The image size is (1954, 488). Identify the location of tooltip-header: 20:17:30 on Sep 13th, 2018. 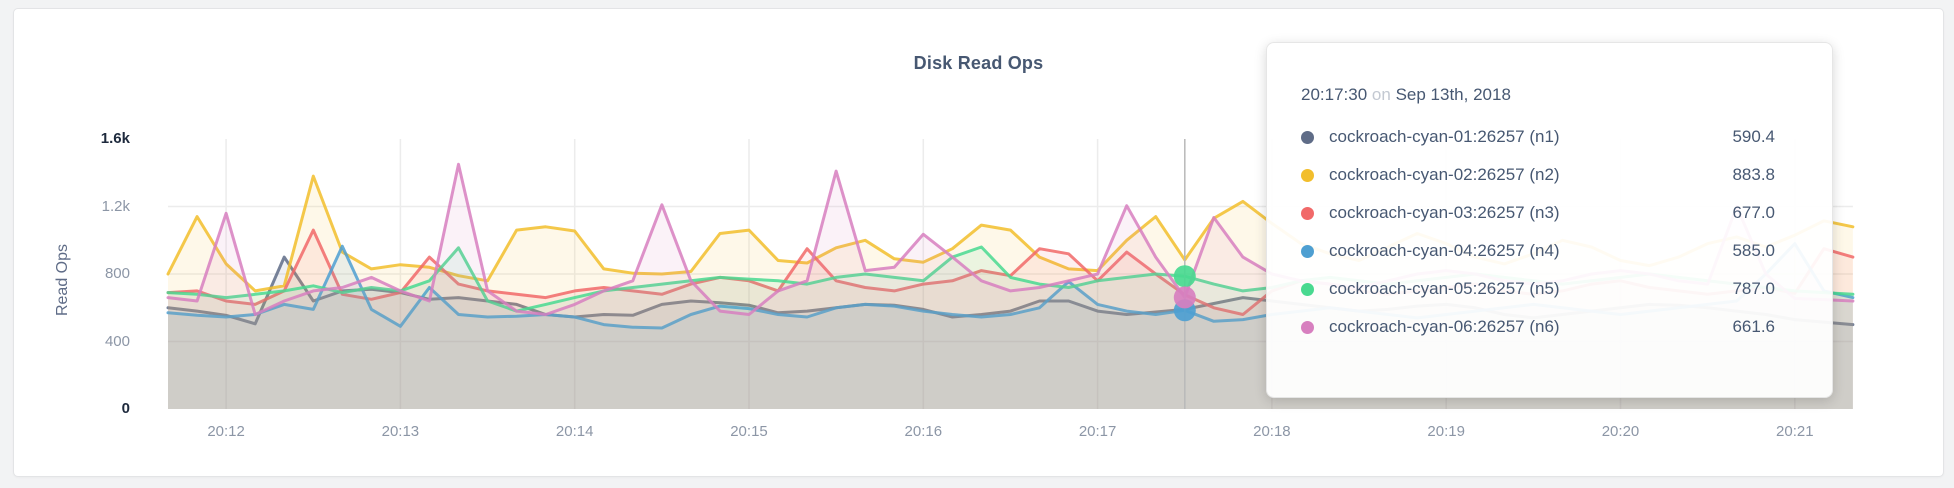
(1549, 97).